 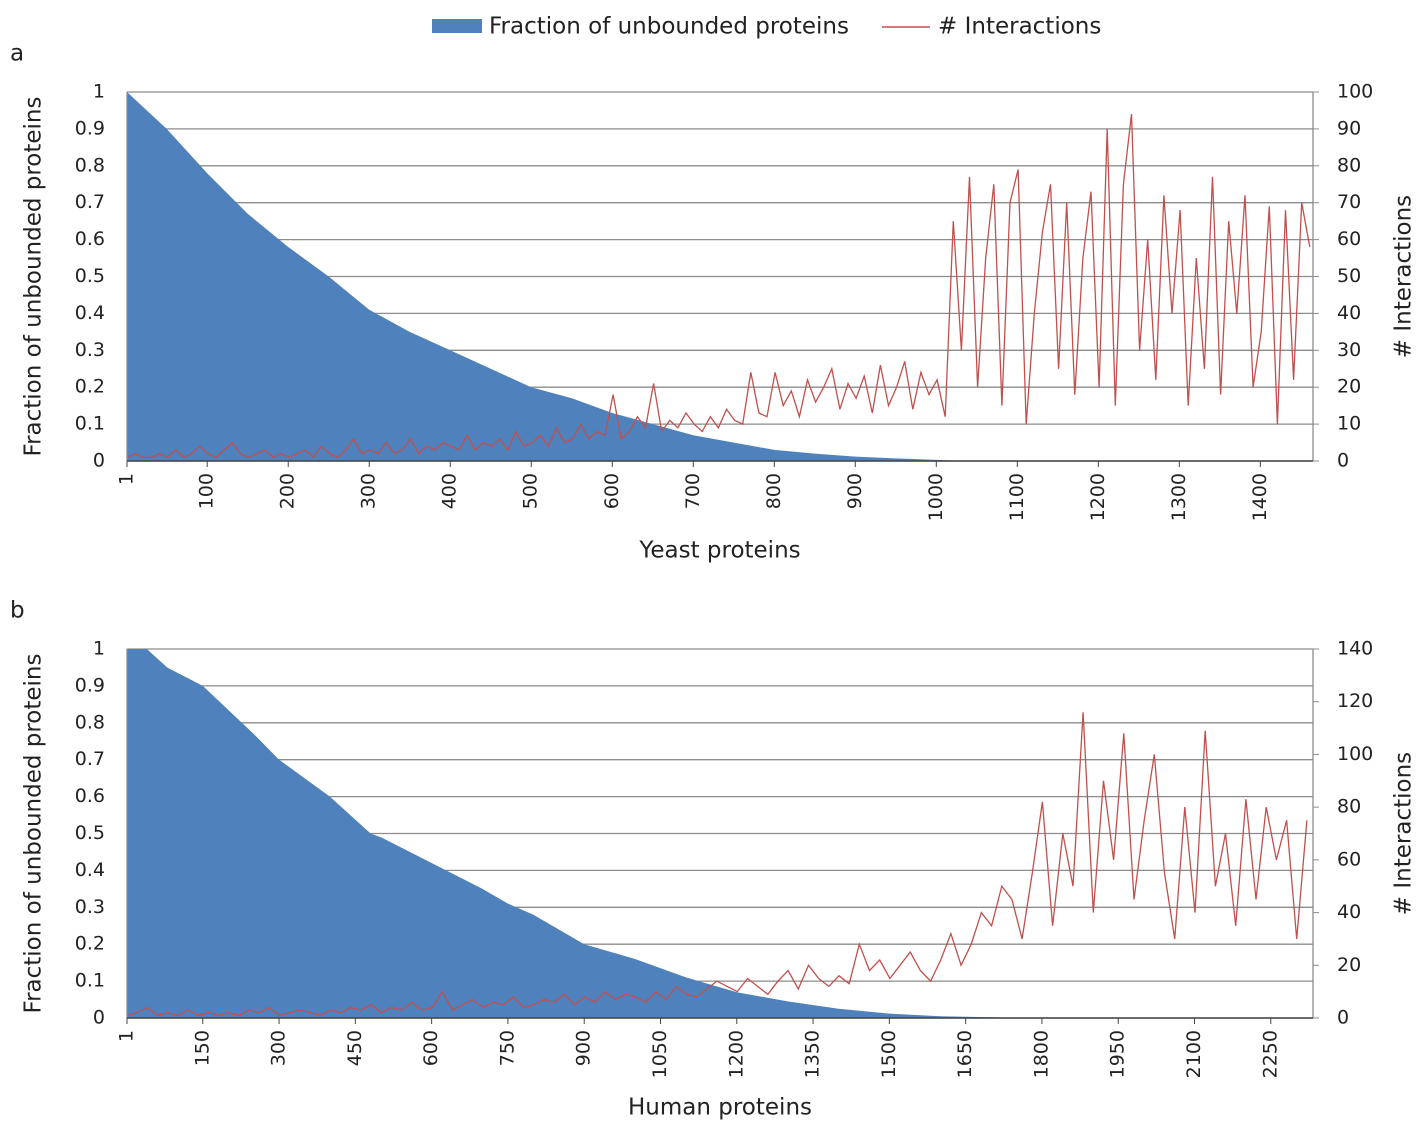 I want to click on x-tick-label: 1300, so click(x=1179, y=497).